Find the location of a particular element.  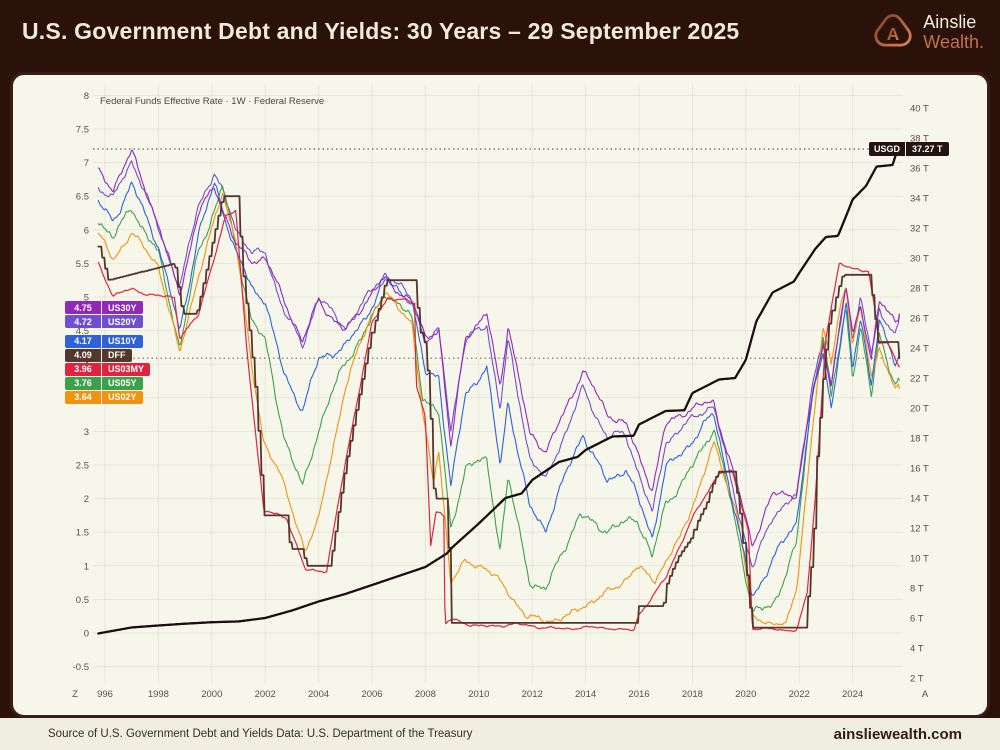

svg-text: 2002 is located at coordinates (265, 694).